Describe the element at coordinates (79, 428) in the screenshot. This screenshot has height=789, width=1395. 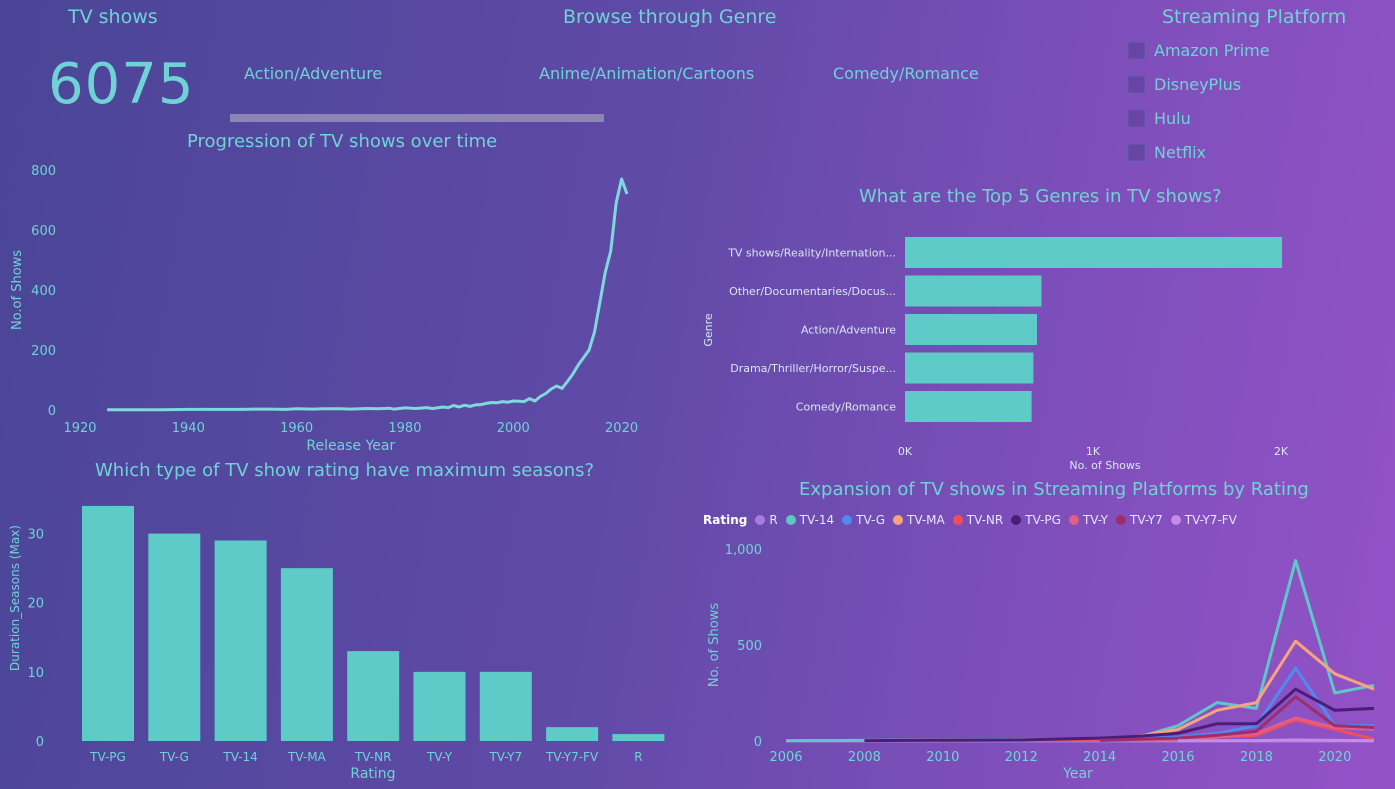
I see `x-tick-label: 1920` at that location.